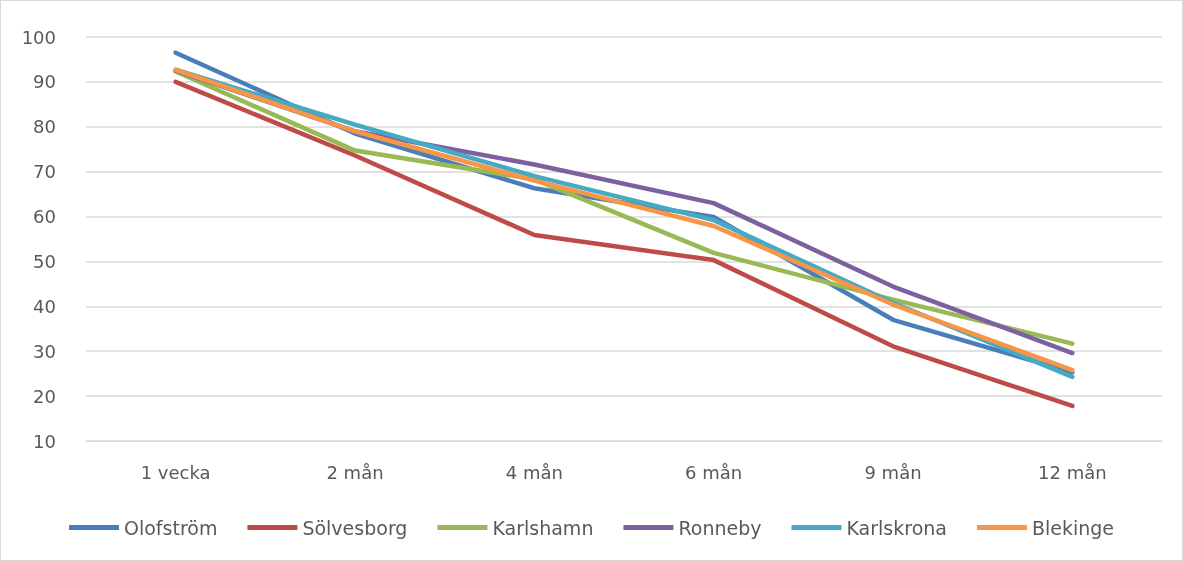  Describe the element at coordinates (714, 472) in the screenshot. I see `x-tick-label: 6 mån` at that location.